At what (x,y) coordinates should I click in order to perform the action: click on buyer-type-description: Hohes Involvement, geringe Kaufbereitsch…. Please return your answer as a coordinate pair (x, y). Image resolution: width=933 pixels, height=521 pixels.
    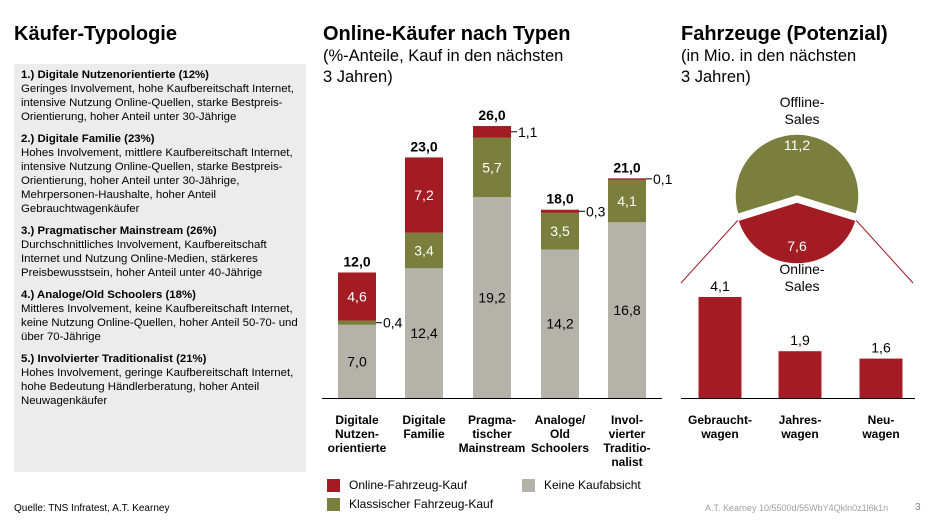
    Looking at the image, I should click on (157, 387).